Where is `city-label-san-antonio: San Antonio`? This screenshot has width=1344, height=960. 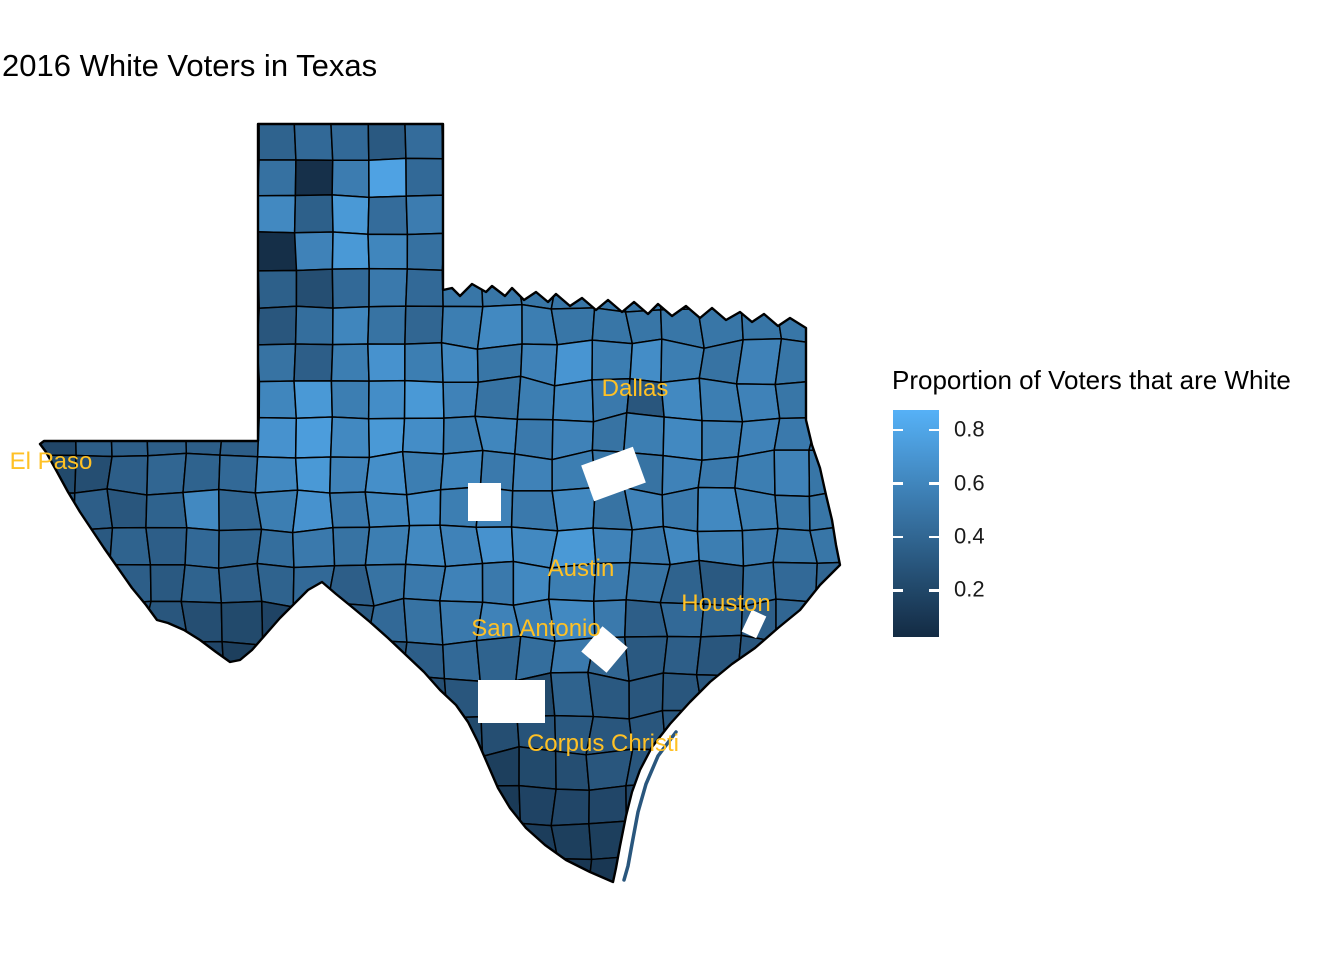
city-label-san-antonio: San Antonio is located at coordinates (536, 628).